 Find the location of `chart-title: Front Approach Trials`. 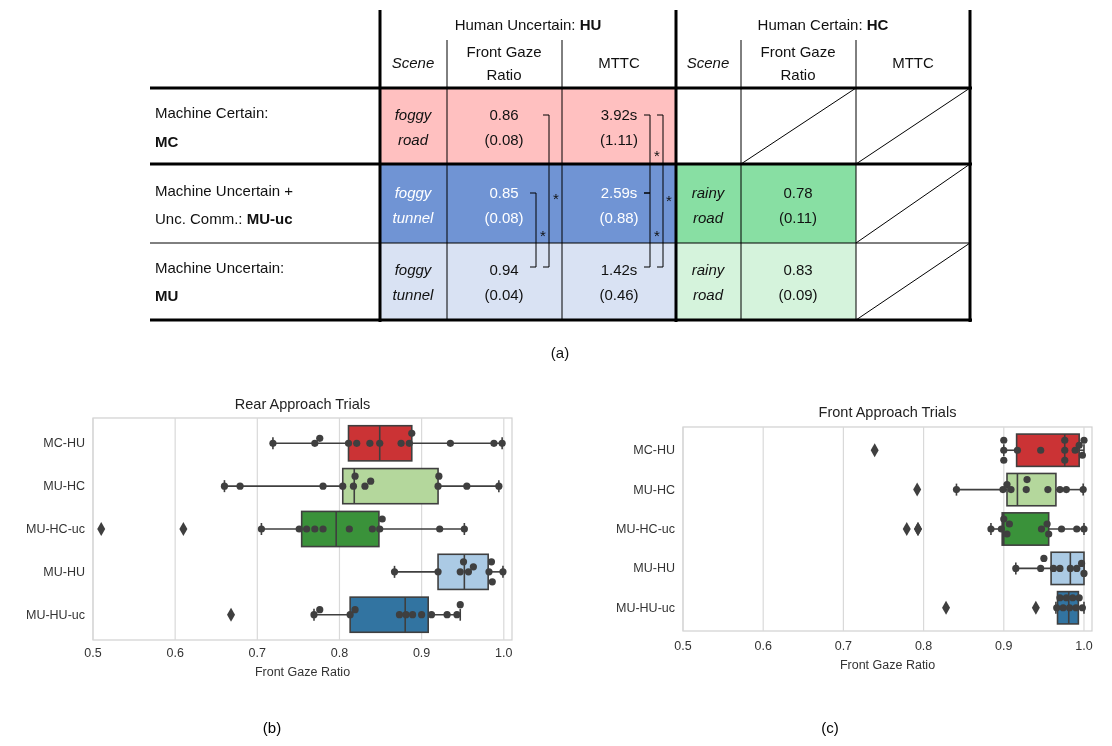

chart-title: Front Approach Trials is located at coordinates (887, 412).